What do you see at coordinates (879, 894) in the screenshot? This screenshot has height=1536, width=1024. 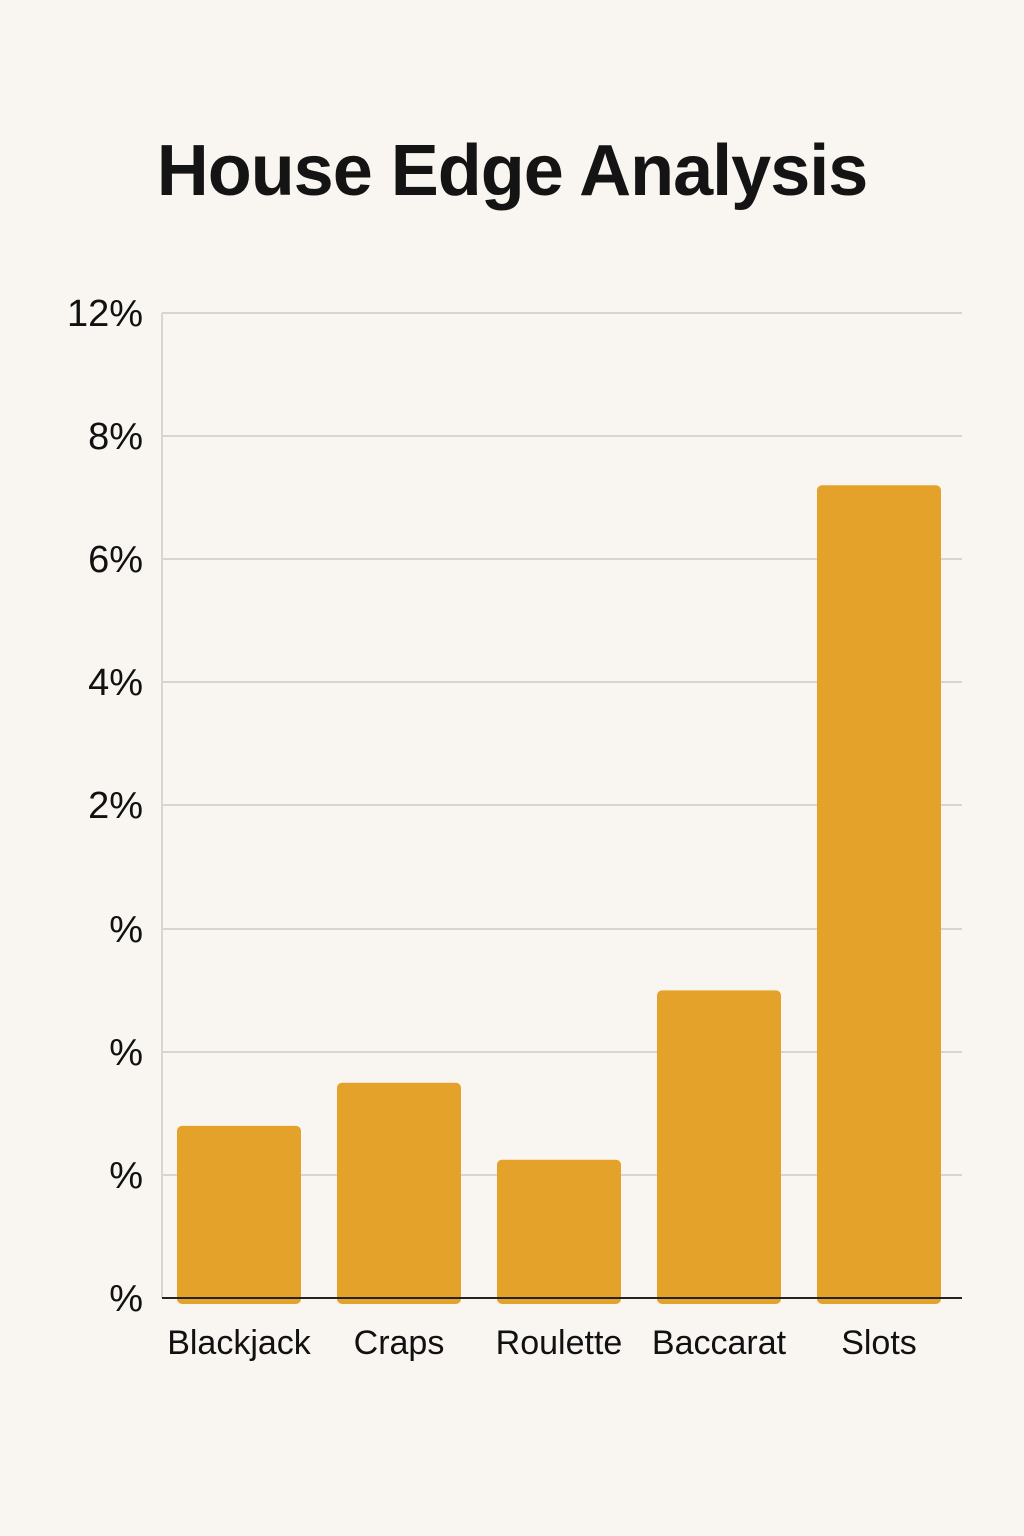 I see `bar-slots` at bounding box center [879, 894].